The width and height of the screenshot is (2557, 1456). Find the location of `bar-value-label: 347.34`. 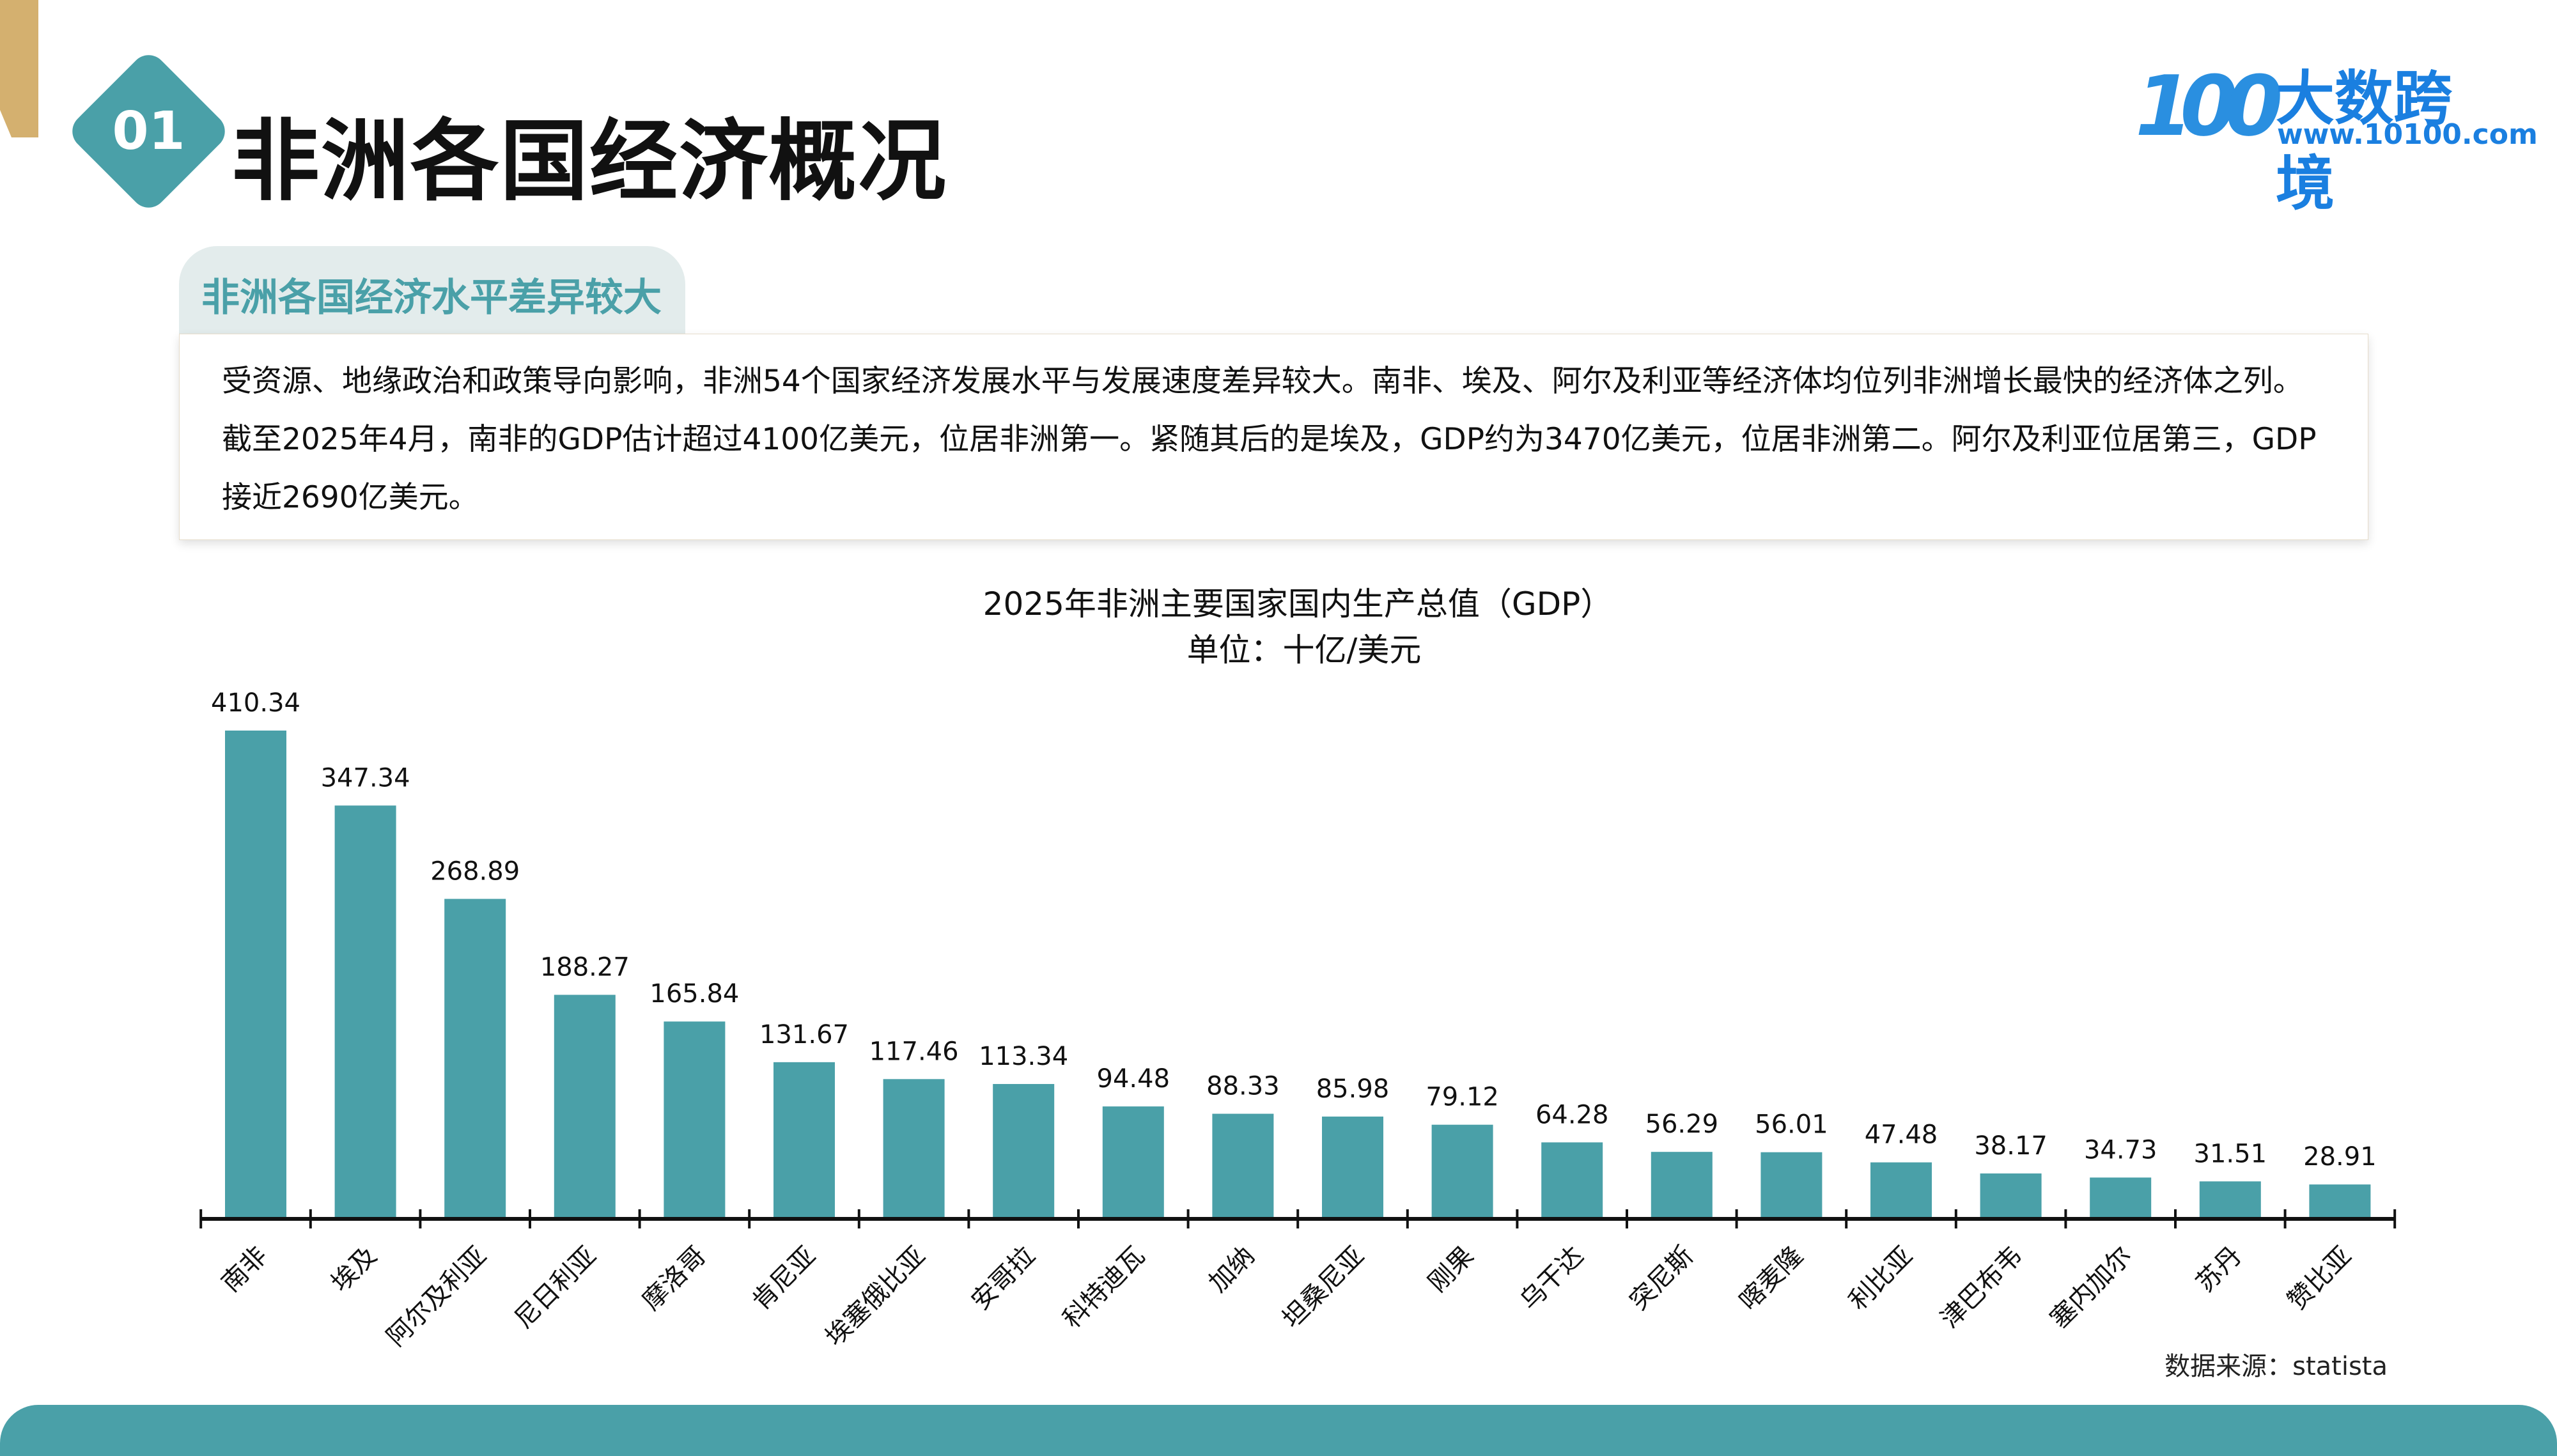

bar-value-label: 347.34 is located at coordinates (365, 778).